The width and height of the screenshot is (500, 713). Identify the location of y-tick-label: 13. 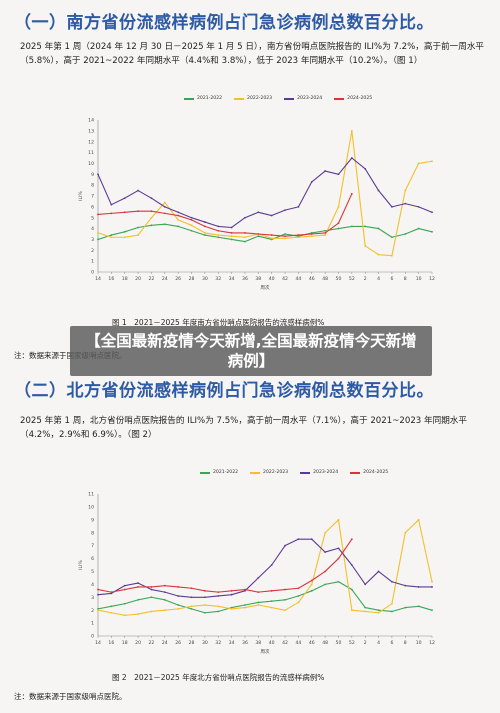
(91, 131).